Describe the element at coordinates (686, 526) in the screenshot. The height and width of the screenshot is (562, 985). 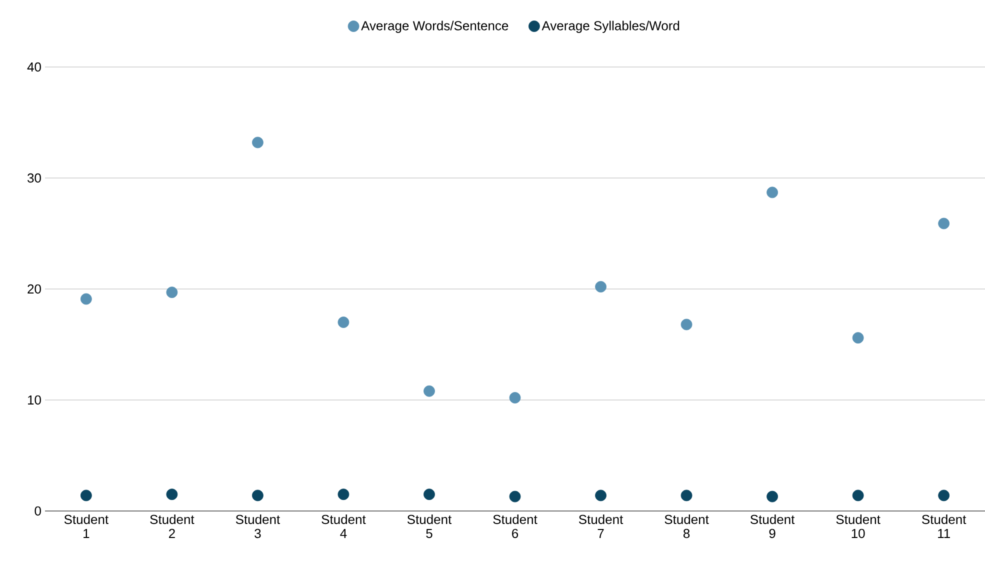
I see `x-tick-label: Student 8` at that location.